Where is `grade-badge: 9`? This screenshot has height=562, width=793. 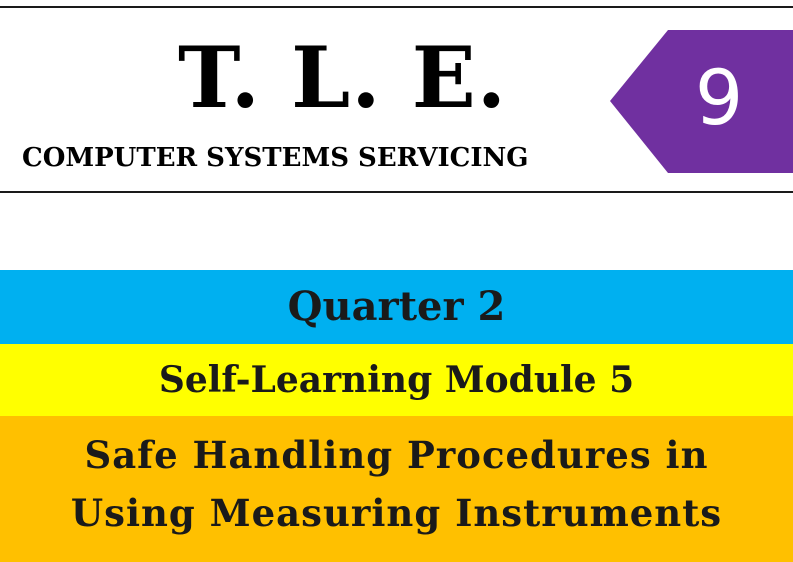 grade-badge: 9 is located at coordinates (701, 101).